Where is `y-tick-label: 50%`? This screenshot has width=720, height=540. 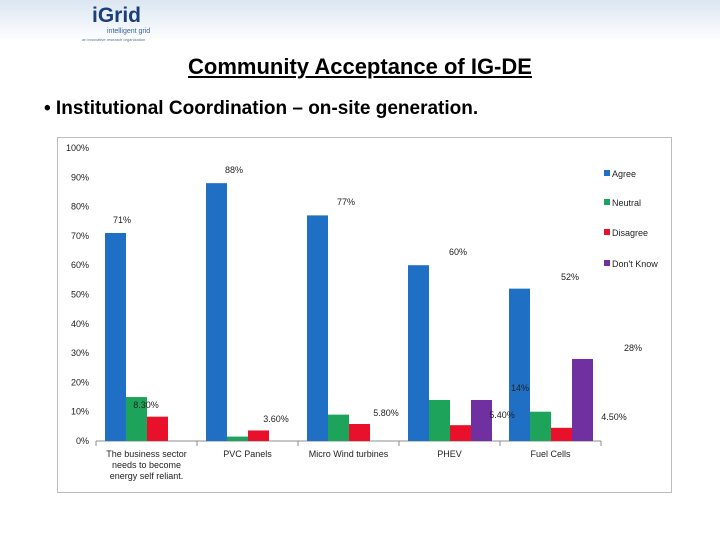
y-tick-label: 50% is located at coordinates (80, 295).